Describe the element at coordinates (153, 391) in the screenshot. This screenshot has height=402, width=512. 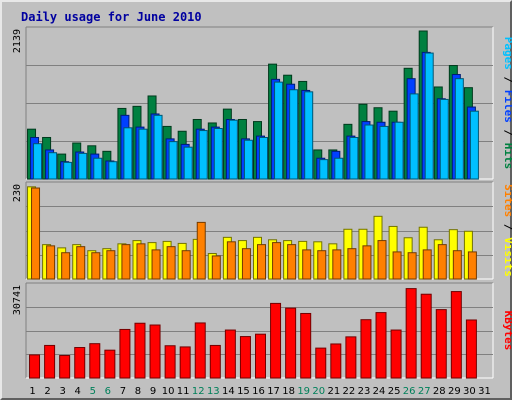
I see `x-tick-label: 9` at that location.